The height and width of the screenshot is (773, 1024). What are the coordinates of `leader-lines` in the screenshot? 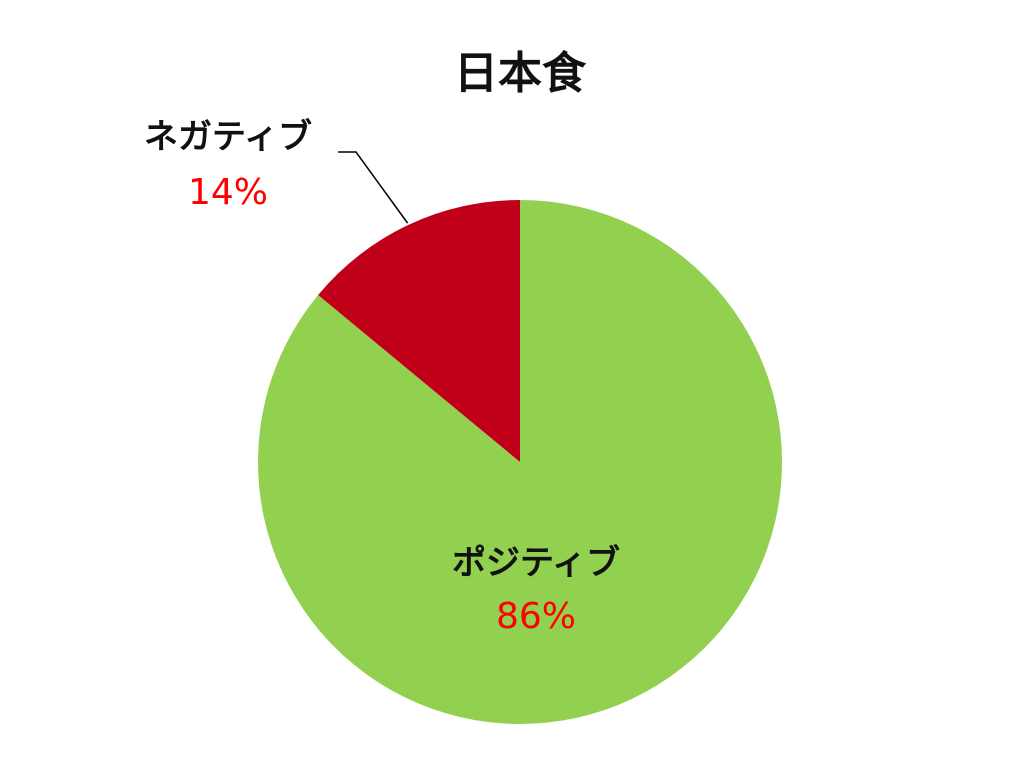 It's located at (373, 187).